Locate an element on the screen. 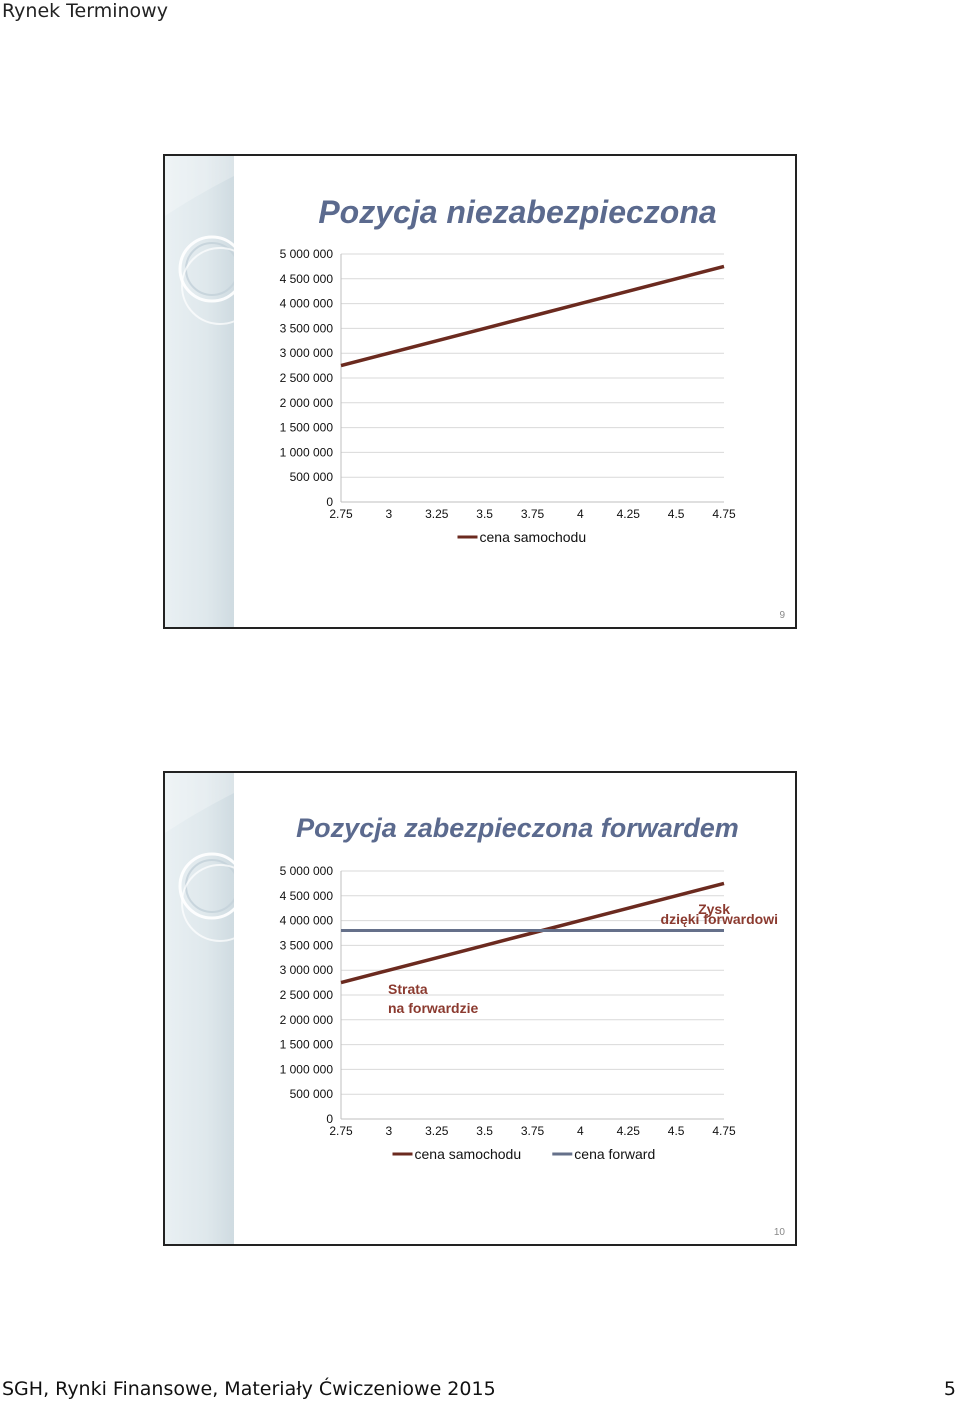 Image resolution: width=960 pixels, height=1403 pixels. slide-title: Pozycja zabezpieczona forwardem is located at coordinates (517, 828).